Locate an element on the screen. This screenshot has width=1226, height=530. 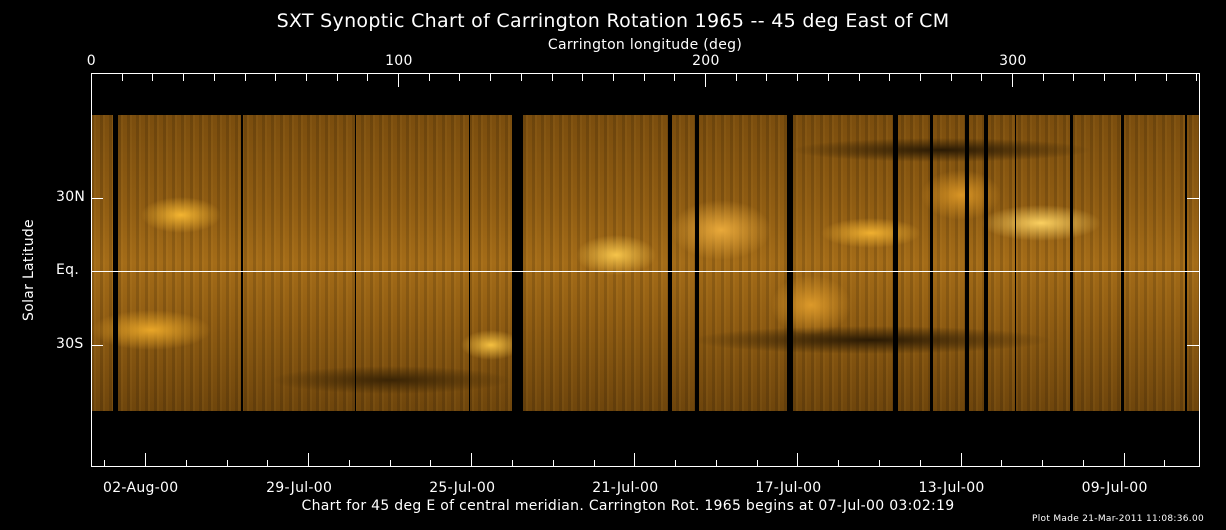
y-tick-label: Eq. is located at coordinates (68, 270).